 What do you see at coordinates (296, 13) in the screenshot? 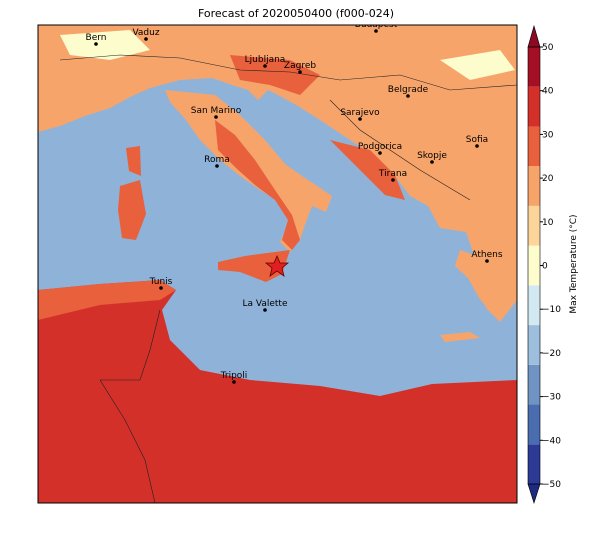
I see `map-title: Forecast of 2020050400 (f000-024)` at bounding box center [296, 13].